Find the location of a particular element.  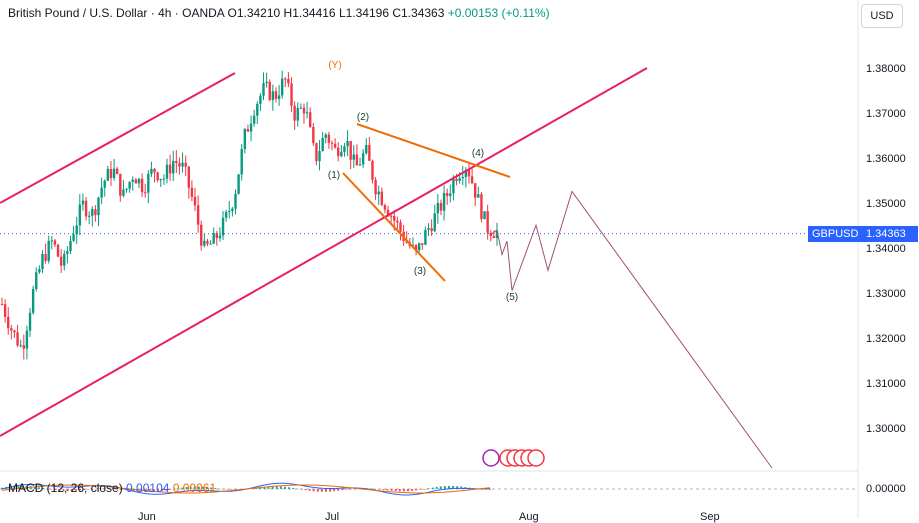

wave-label: (2) is located at coordinates (363, 117).